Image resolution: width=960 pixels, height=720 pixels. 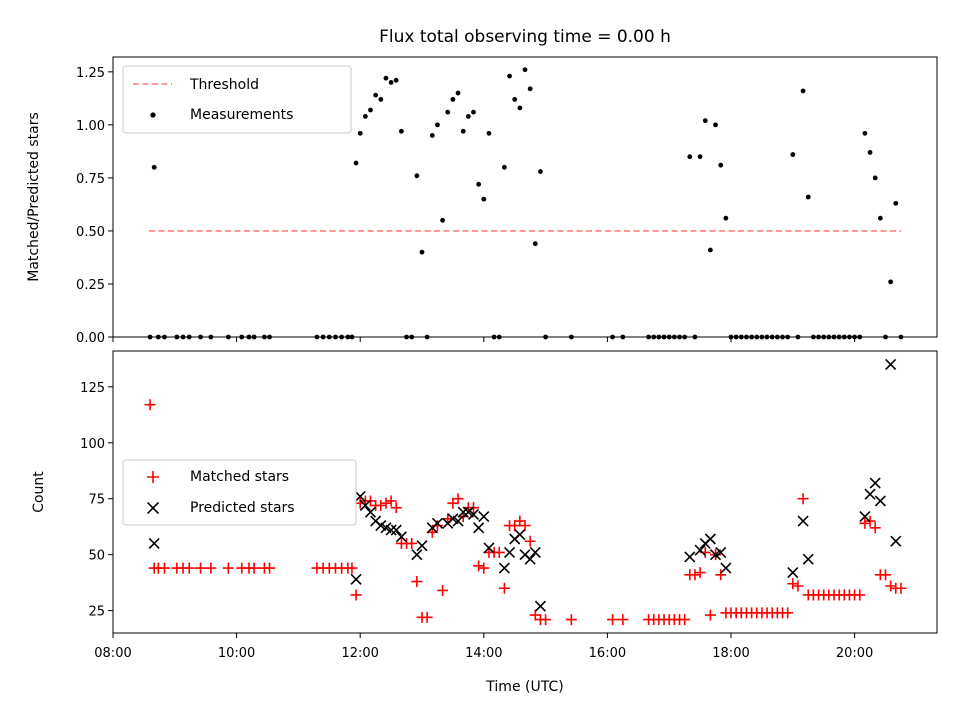 What do you see at coordinates (153, 508) in the screenshot?
I see `predicted-stars-legend-swatch` at bounding box center [153, 508].